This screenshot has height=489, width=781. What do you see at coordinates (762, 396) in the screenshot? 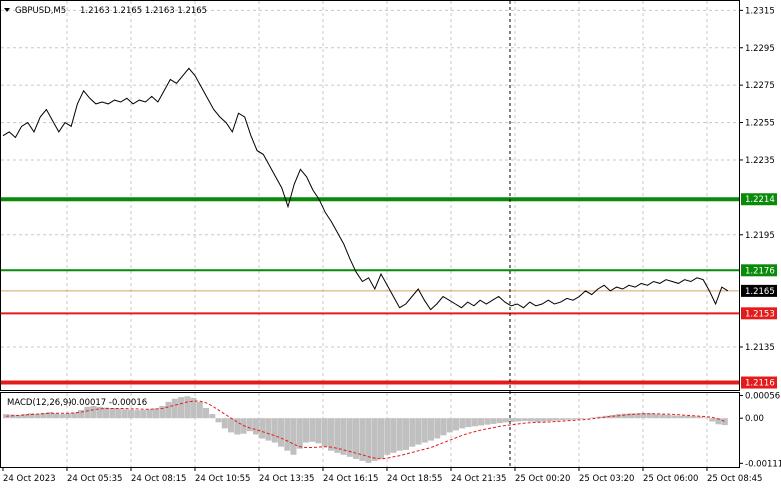
I see `macd-tick-label: 0.00056` at bounding box center [762, 396].